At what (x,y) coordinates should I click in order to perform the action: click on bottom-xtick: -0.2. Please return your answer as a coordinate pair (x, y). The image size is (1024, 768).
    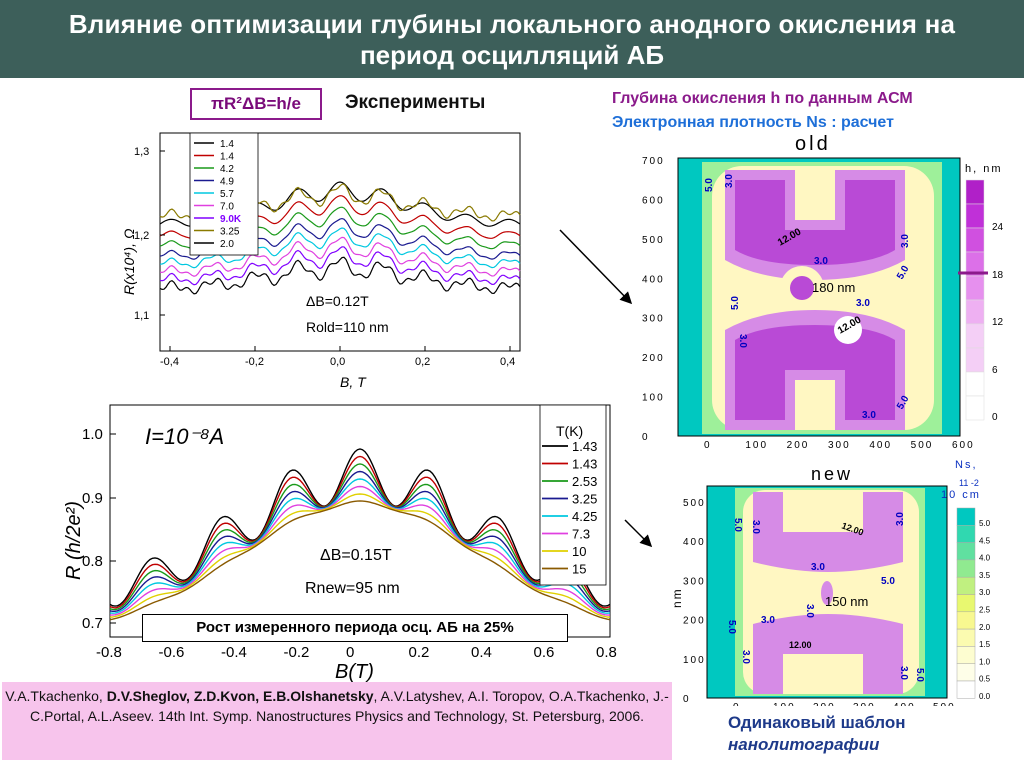
    Looking at the image, I should click on (297, 652).